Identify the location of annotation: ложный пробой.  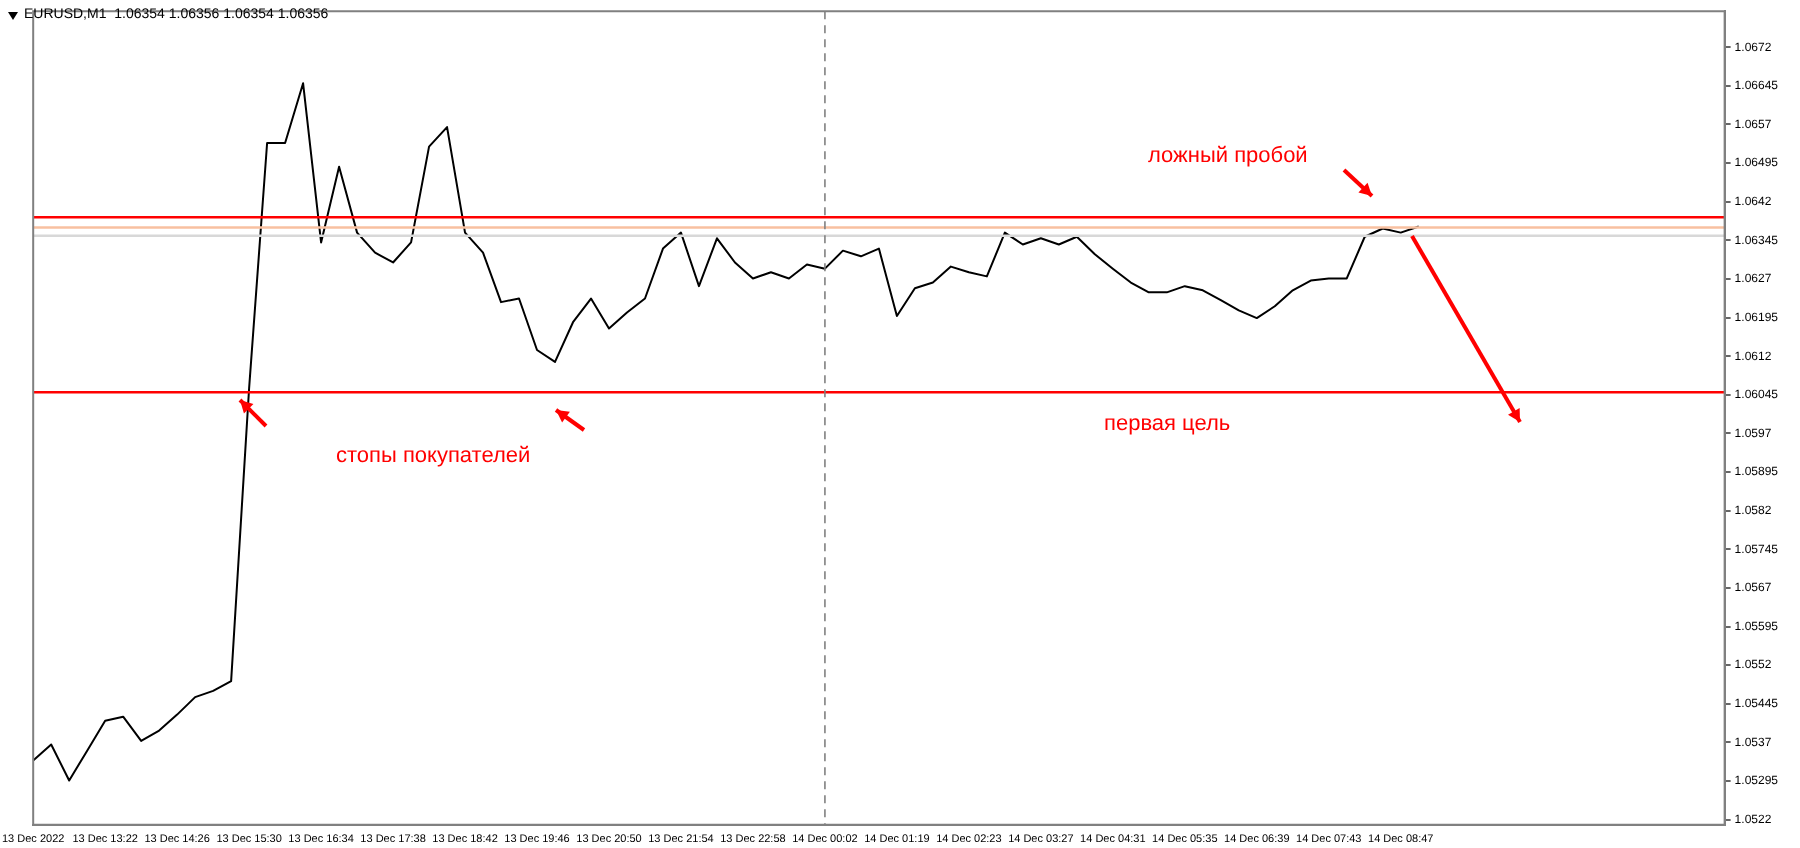
(1228, 156).